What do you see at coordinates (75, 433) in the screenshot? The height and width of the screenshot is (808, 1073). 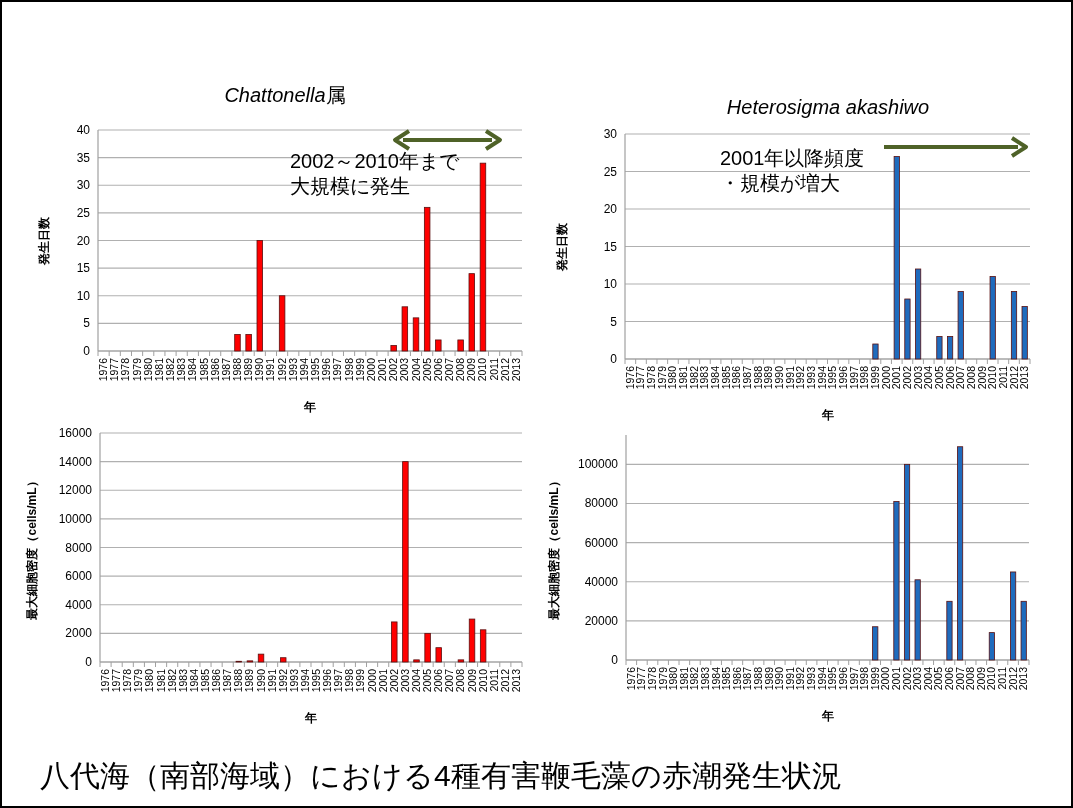 I see `y-tick-label: 16000` at bounding box center [75, 433].